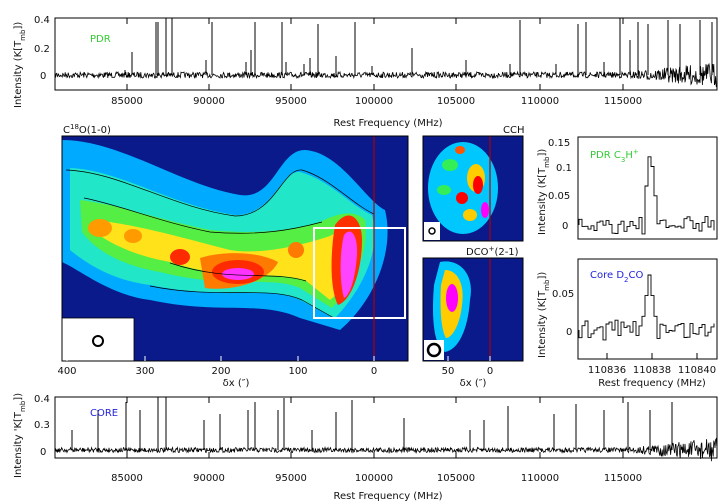 The width and height of the screenshot is (718, 503). I want to click on dco-map-frame, so click(473, 309).